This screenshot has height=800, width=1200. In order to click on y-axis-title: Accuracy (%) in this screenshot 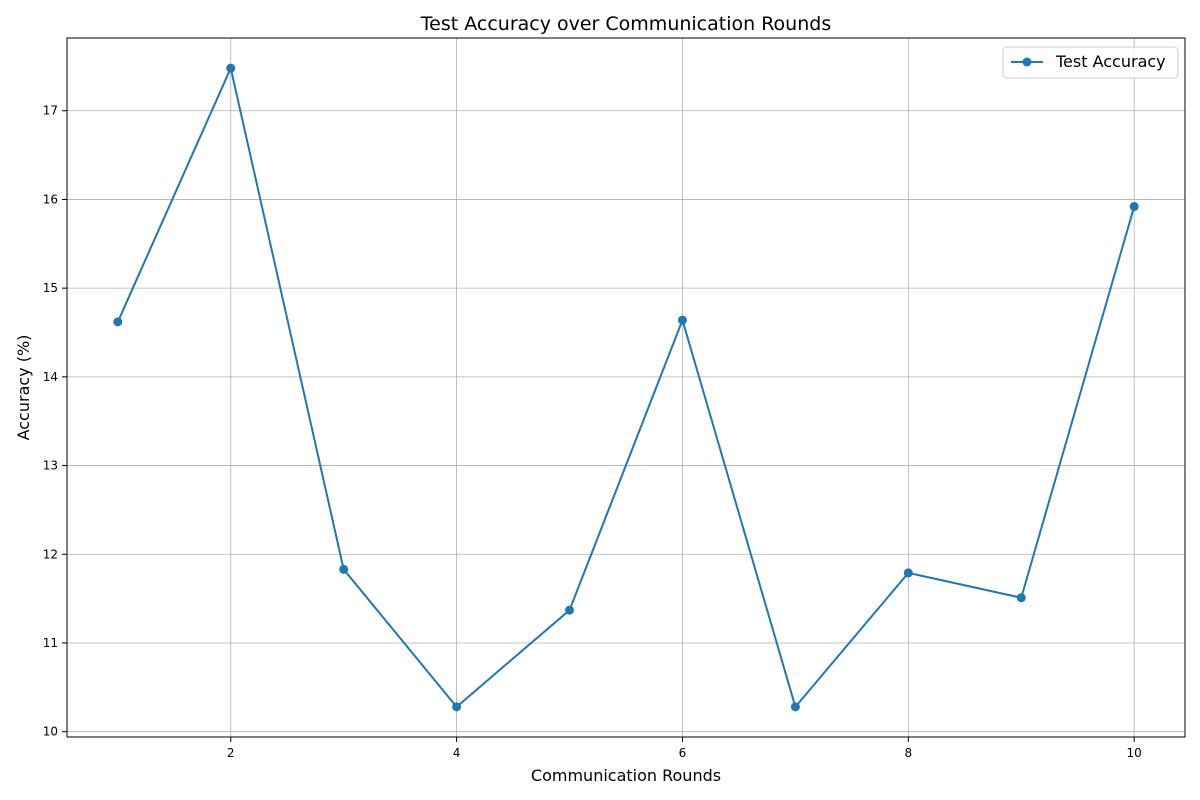, I will do `click(23, 388)`.